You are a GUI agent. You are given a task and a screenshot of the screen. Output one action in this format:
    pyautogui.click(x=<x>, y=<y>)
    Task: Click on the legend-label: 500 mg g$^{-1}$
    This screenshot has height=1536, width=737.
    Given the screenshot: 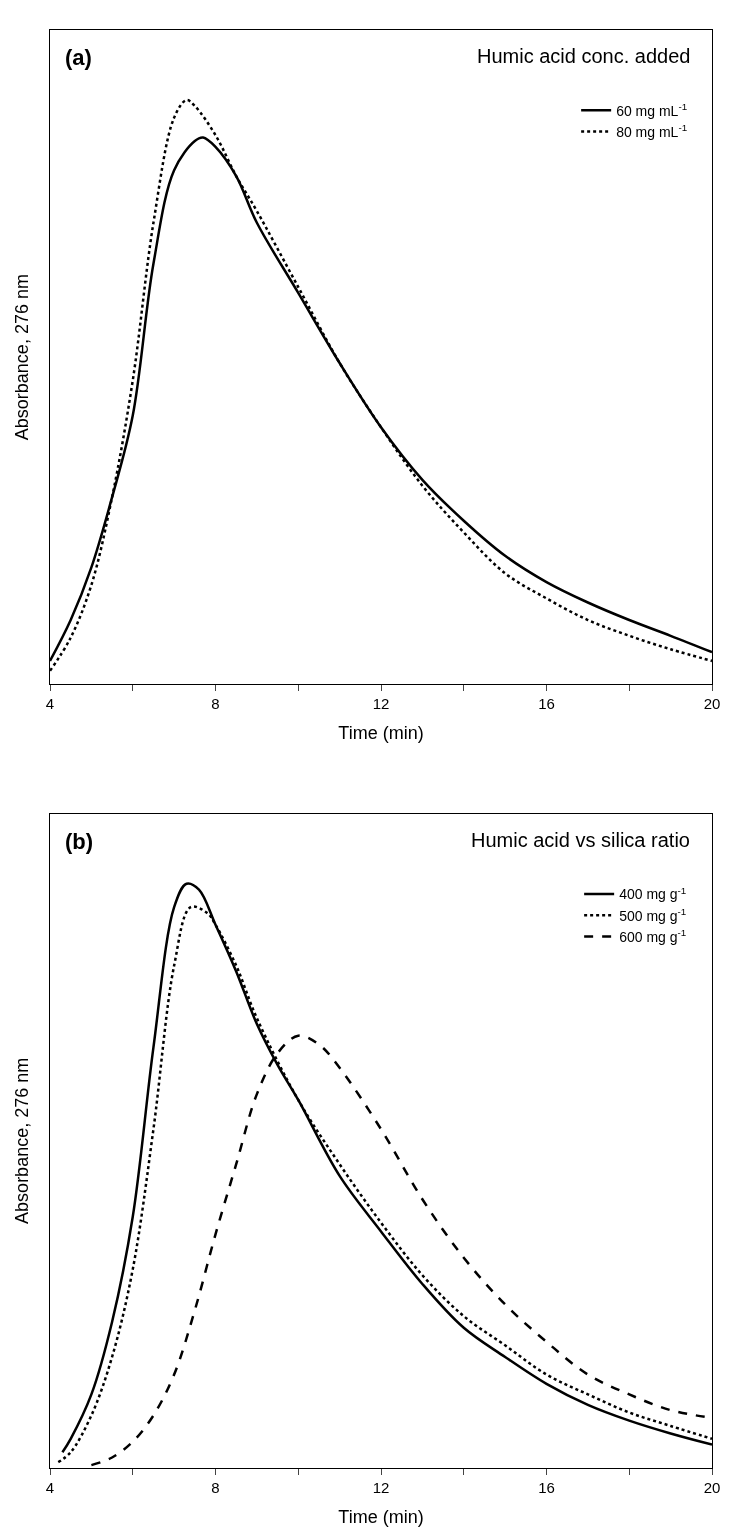 What is the action you would take?
    pyautogui.click(x=653, y=914)
    